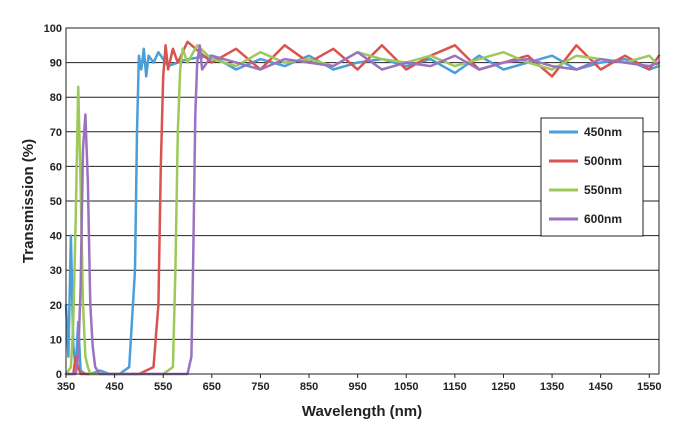  I want to click on x-tick-label: 550, so click(163, 387).